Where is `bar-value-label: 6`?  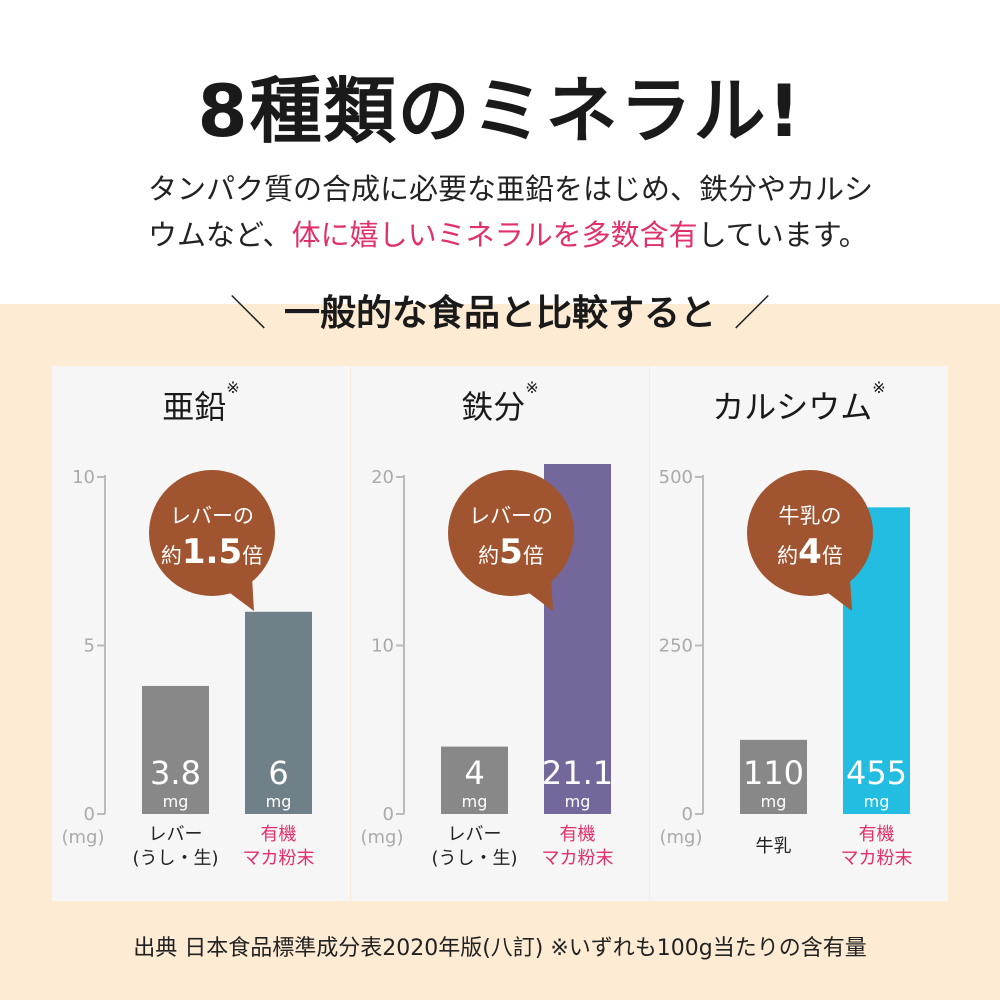
bar-value-label: 6 is located at coordinates (278, 773).